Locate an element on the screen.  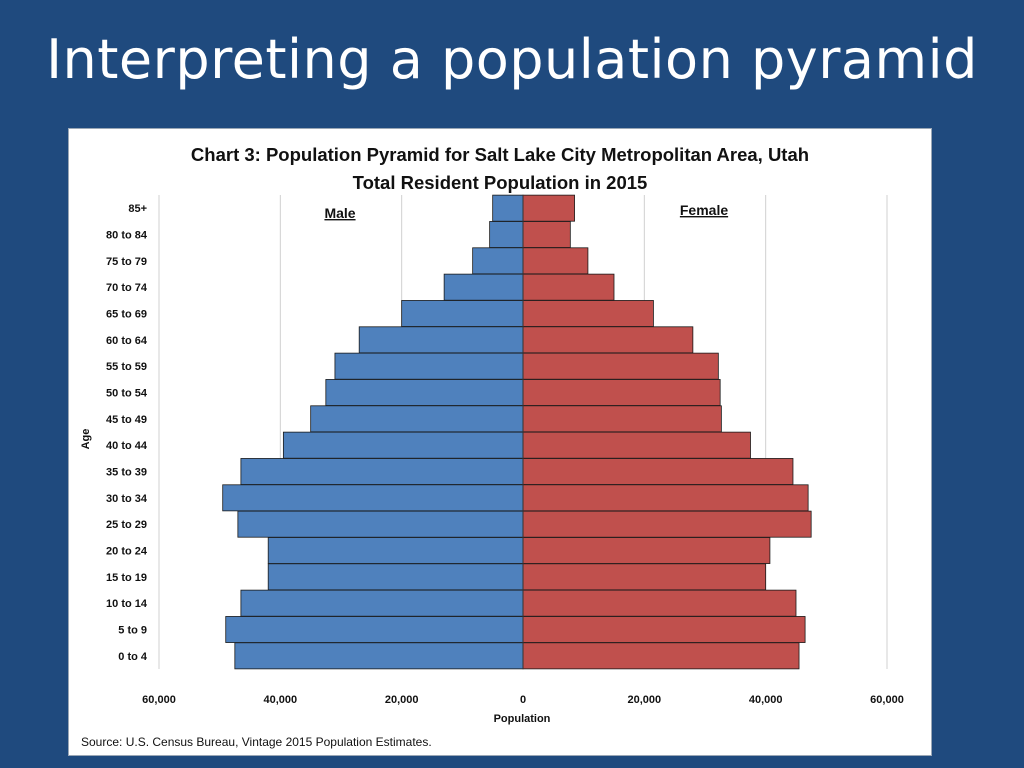
age-tick-label: 40 to 44 is located at coordinates (127, 446).